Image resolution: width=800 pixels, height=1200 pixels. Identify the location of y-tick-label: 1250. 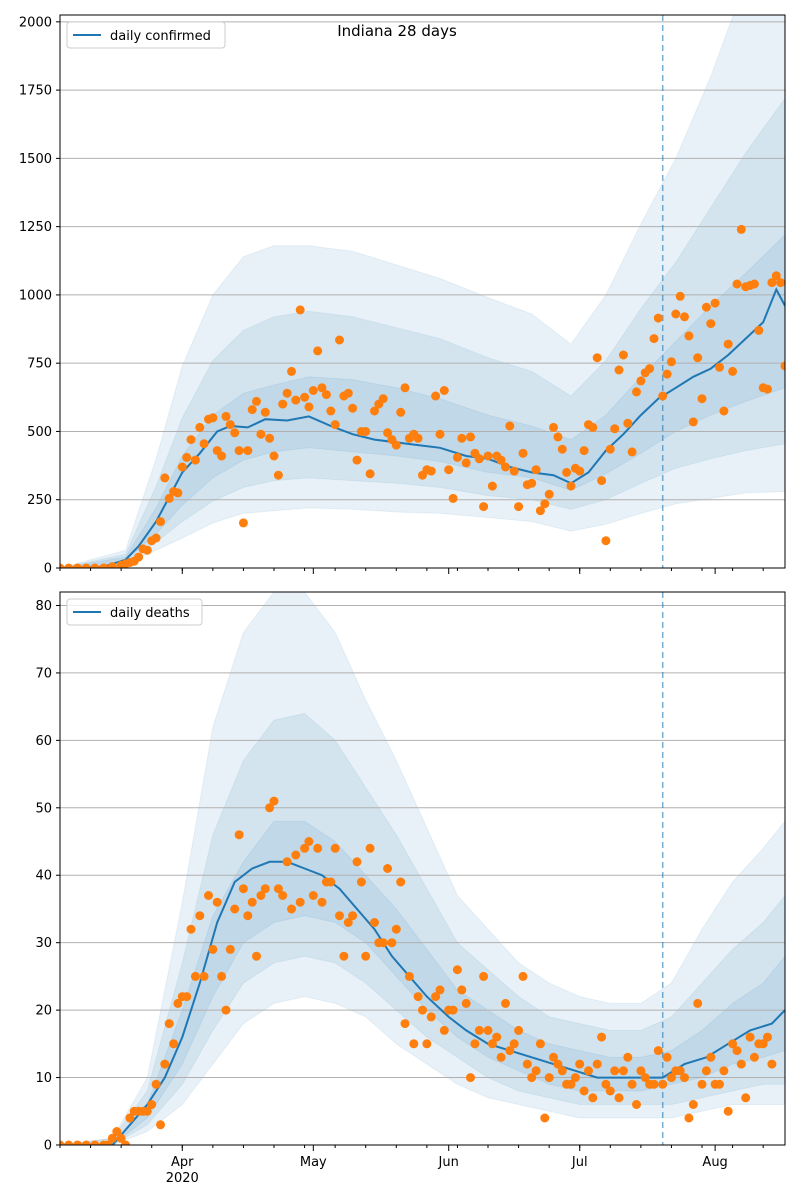
(35, 227).